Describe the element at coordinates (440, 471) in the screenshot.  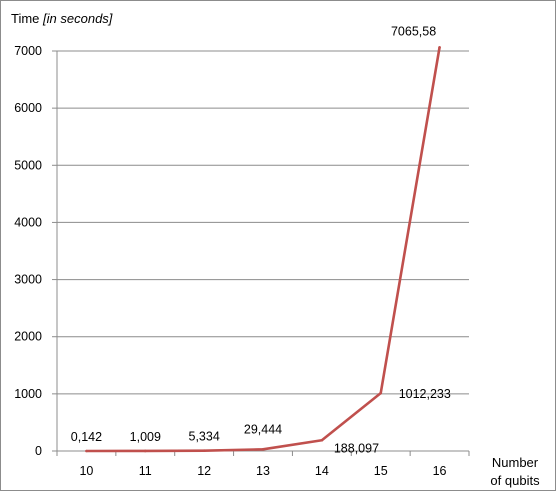
I see `x-tick-label: 16` at that location.